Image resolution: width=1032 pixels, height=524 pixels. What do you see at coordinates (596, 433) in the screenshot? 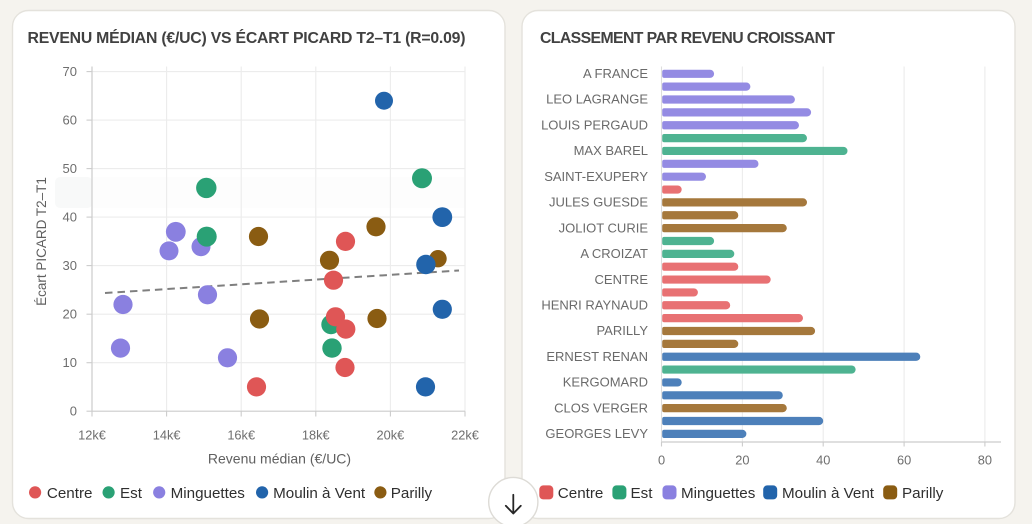
I see `svg-text: GEORGES LEVY` at bounding box center [596, 433].